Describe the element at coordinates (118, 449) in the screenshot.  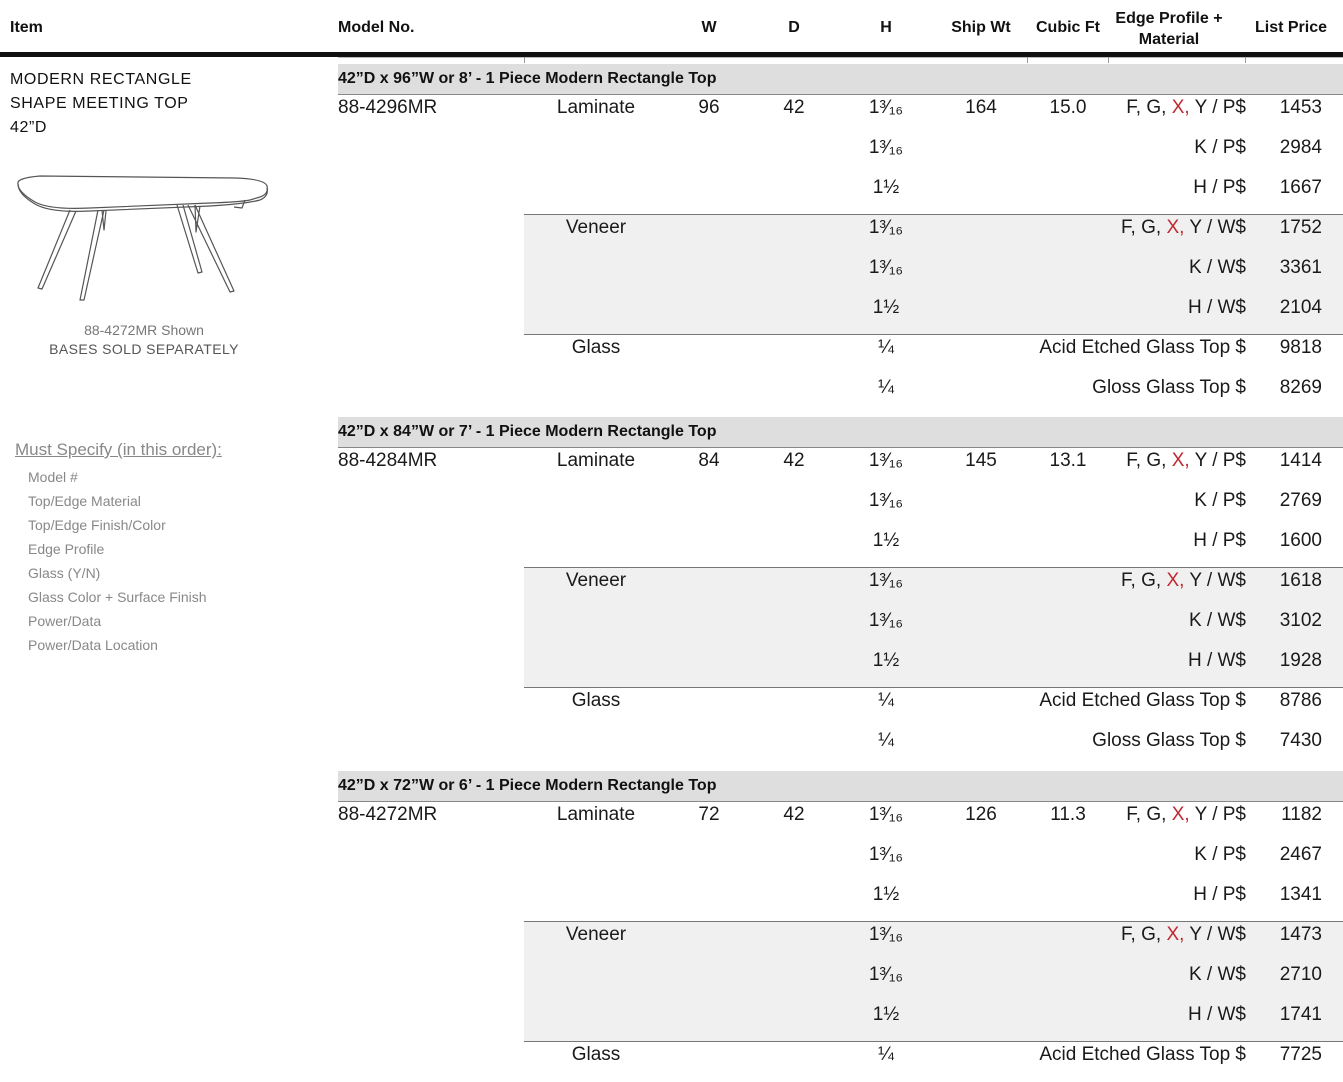
I see `must-specify-link: Must Specify (in this order):` at that location.